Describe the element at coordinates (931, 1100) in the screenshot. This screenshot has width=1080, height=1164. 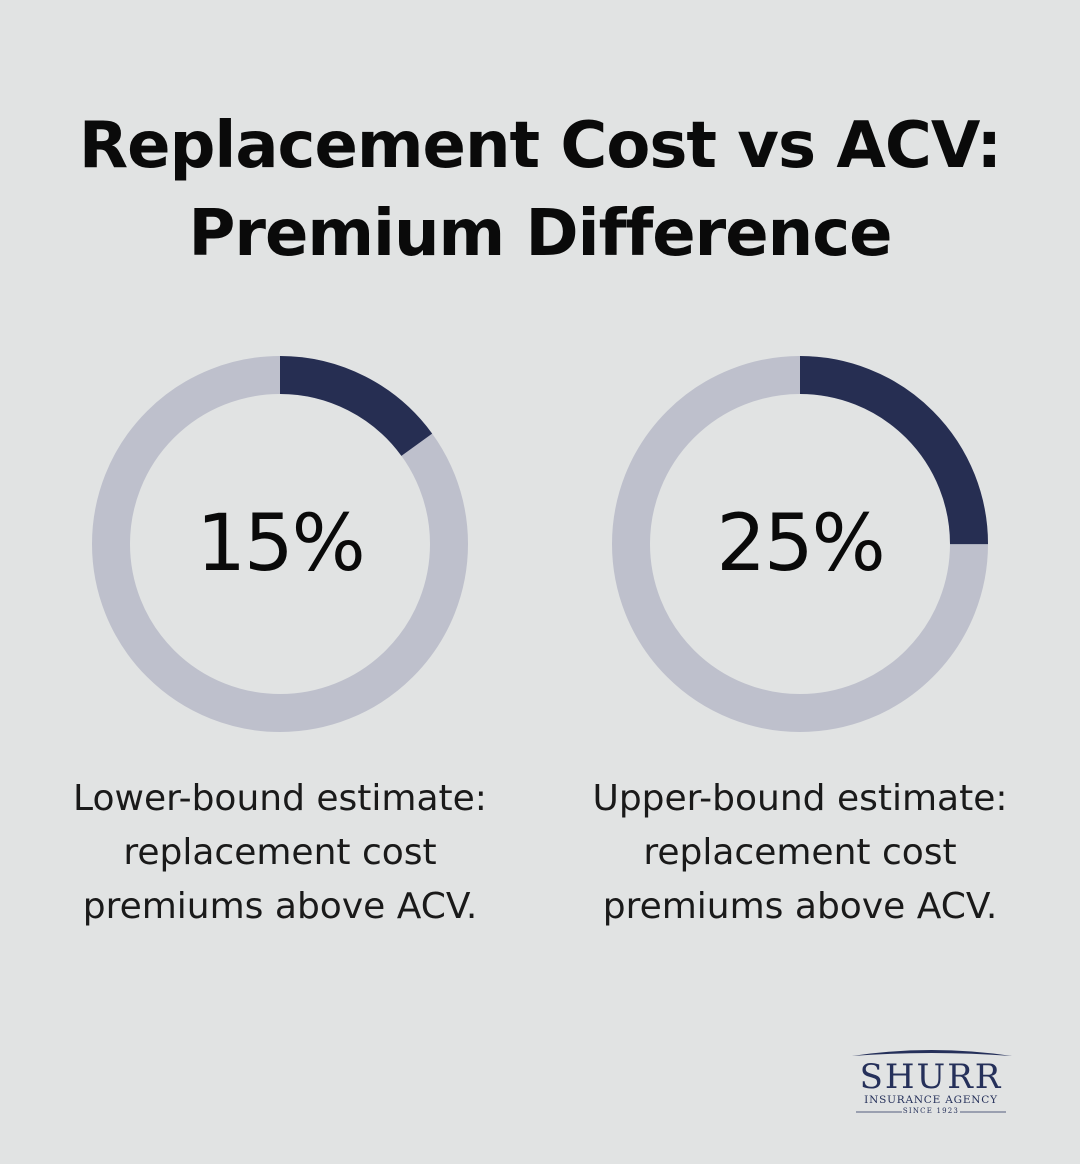
I see `logo-subtitle: INSURANCE AGENCY` at that location.